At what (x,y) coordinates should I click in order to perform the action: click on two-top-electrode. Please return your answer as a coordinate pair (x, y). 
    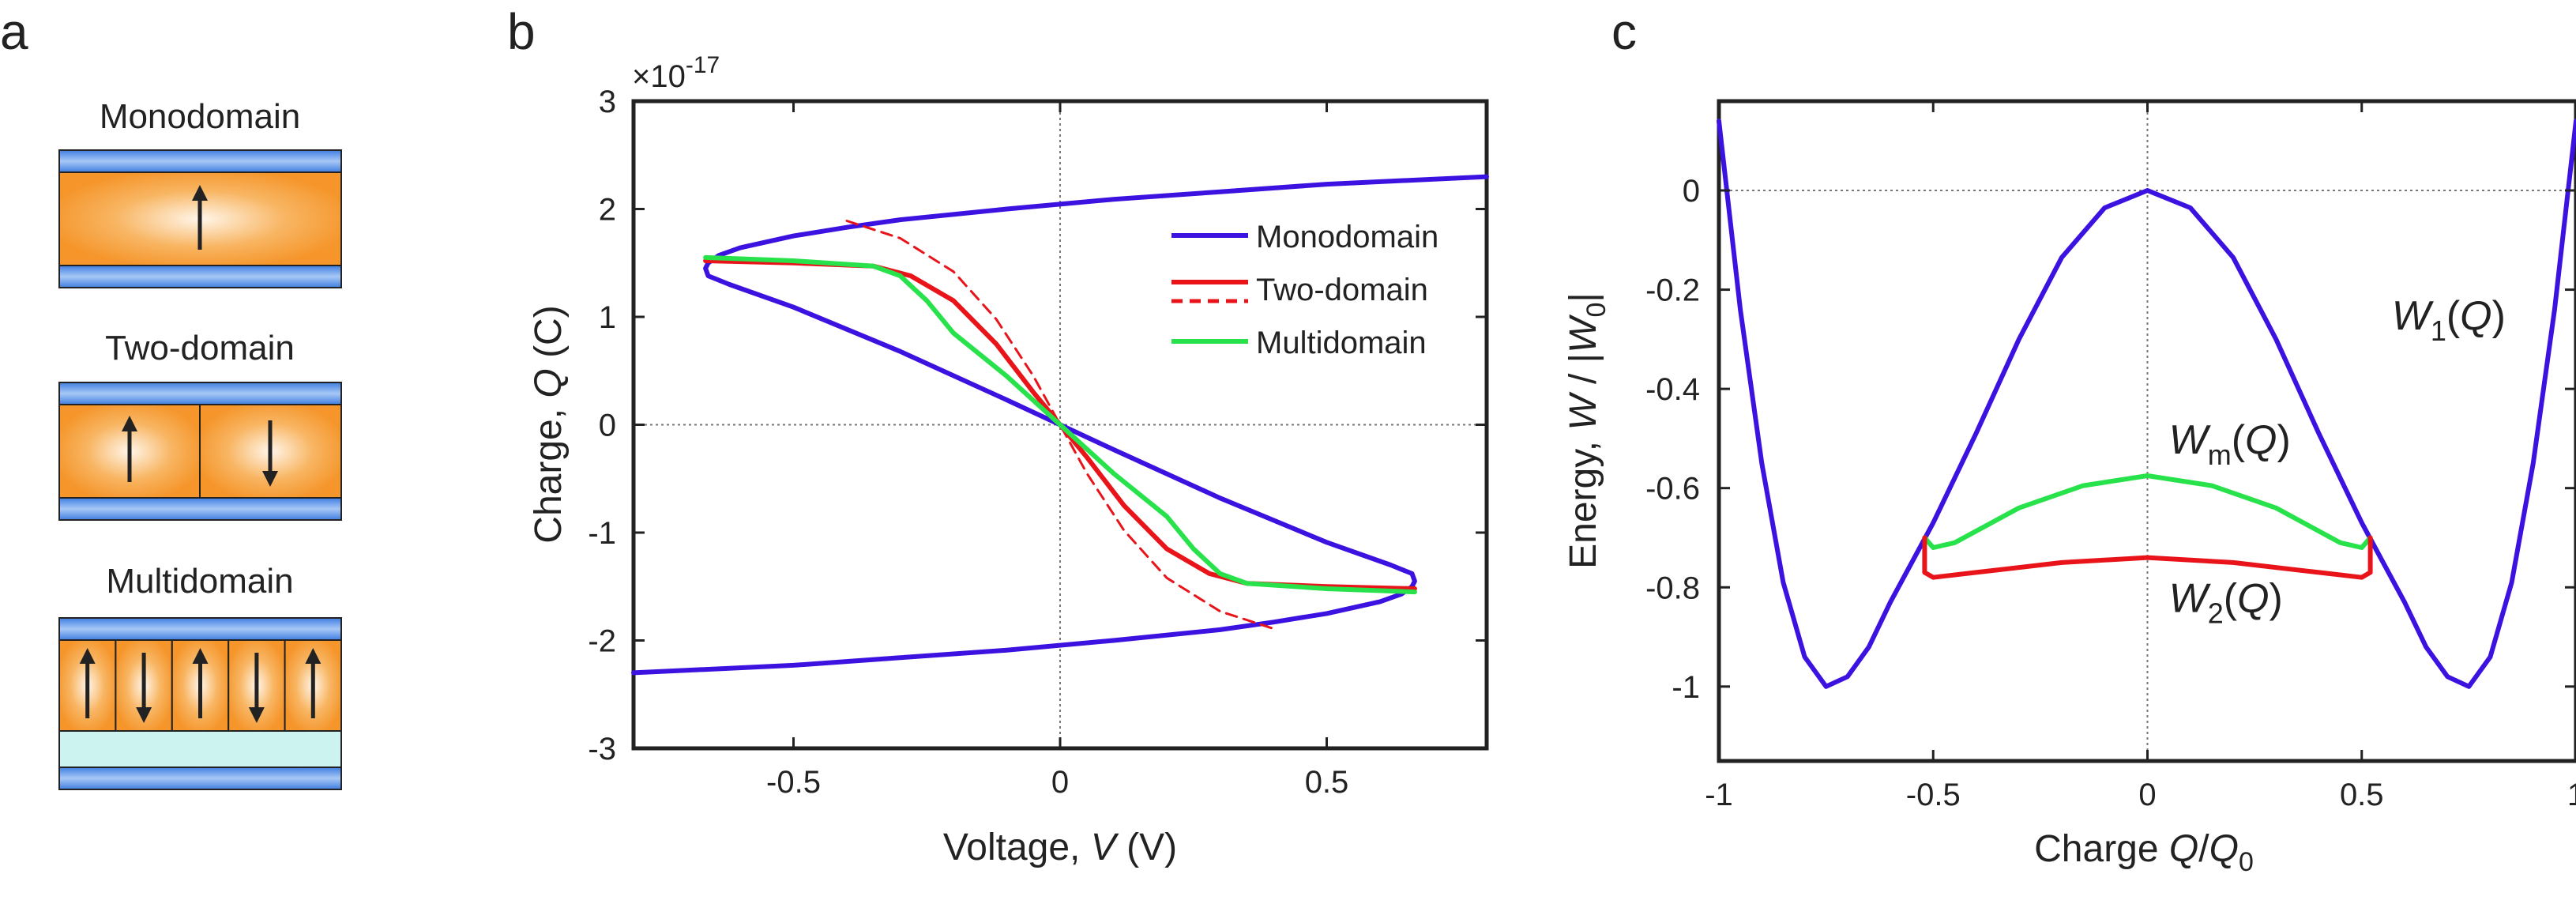
    Looking at the image, I should click on (200, 393).